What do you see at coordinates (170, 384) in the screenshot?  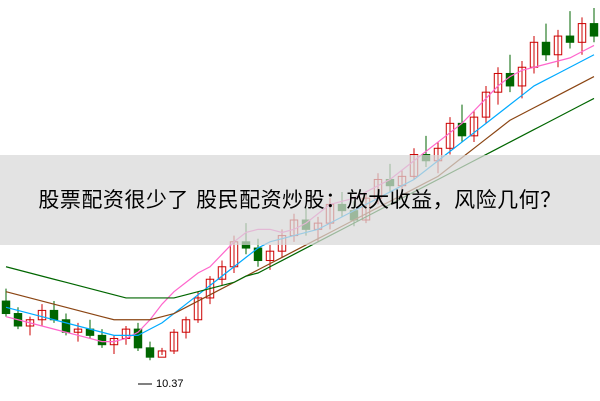 I see `low-price-annotation: 10.37` at bounding box center [170, 384].